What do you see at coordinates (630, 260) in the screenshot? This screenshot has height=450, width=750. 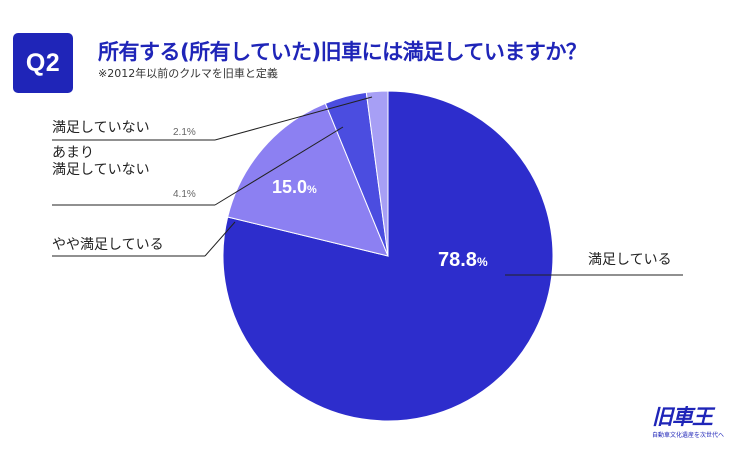 I see `slice-category-label-0: 満足している` at bounding box center [630, 260].